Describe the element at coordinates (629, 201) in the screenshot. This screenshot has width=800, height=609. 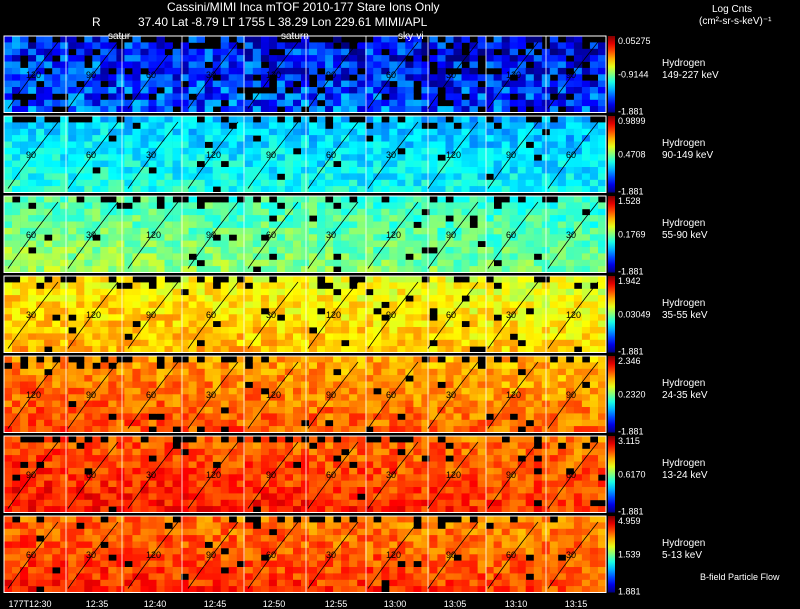
I see `colorbar-max: 1.528` at that location.